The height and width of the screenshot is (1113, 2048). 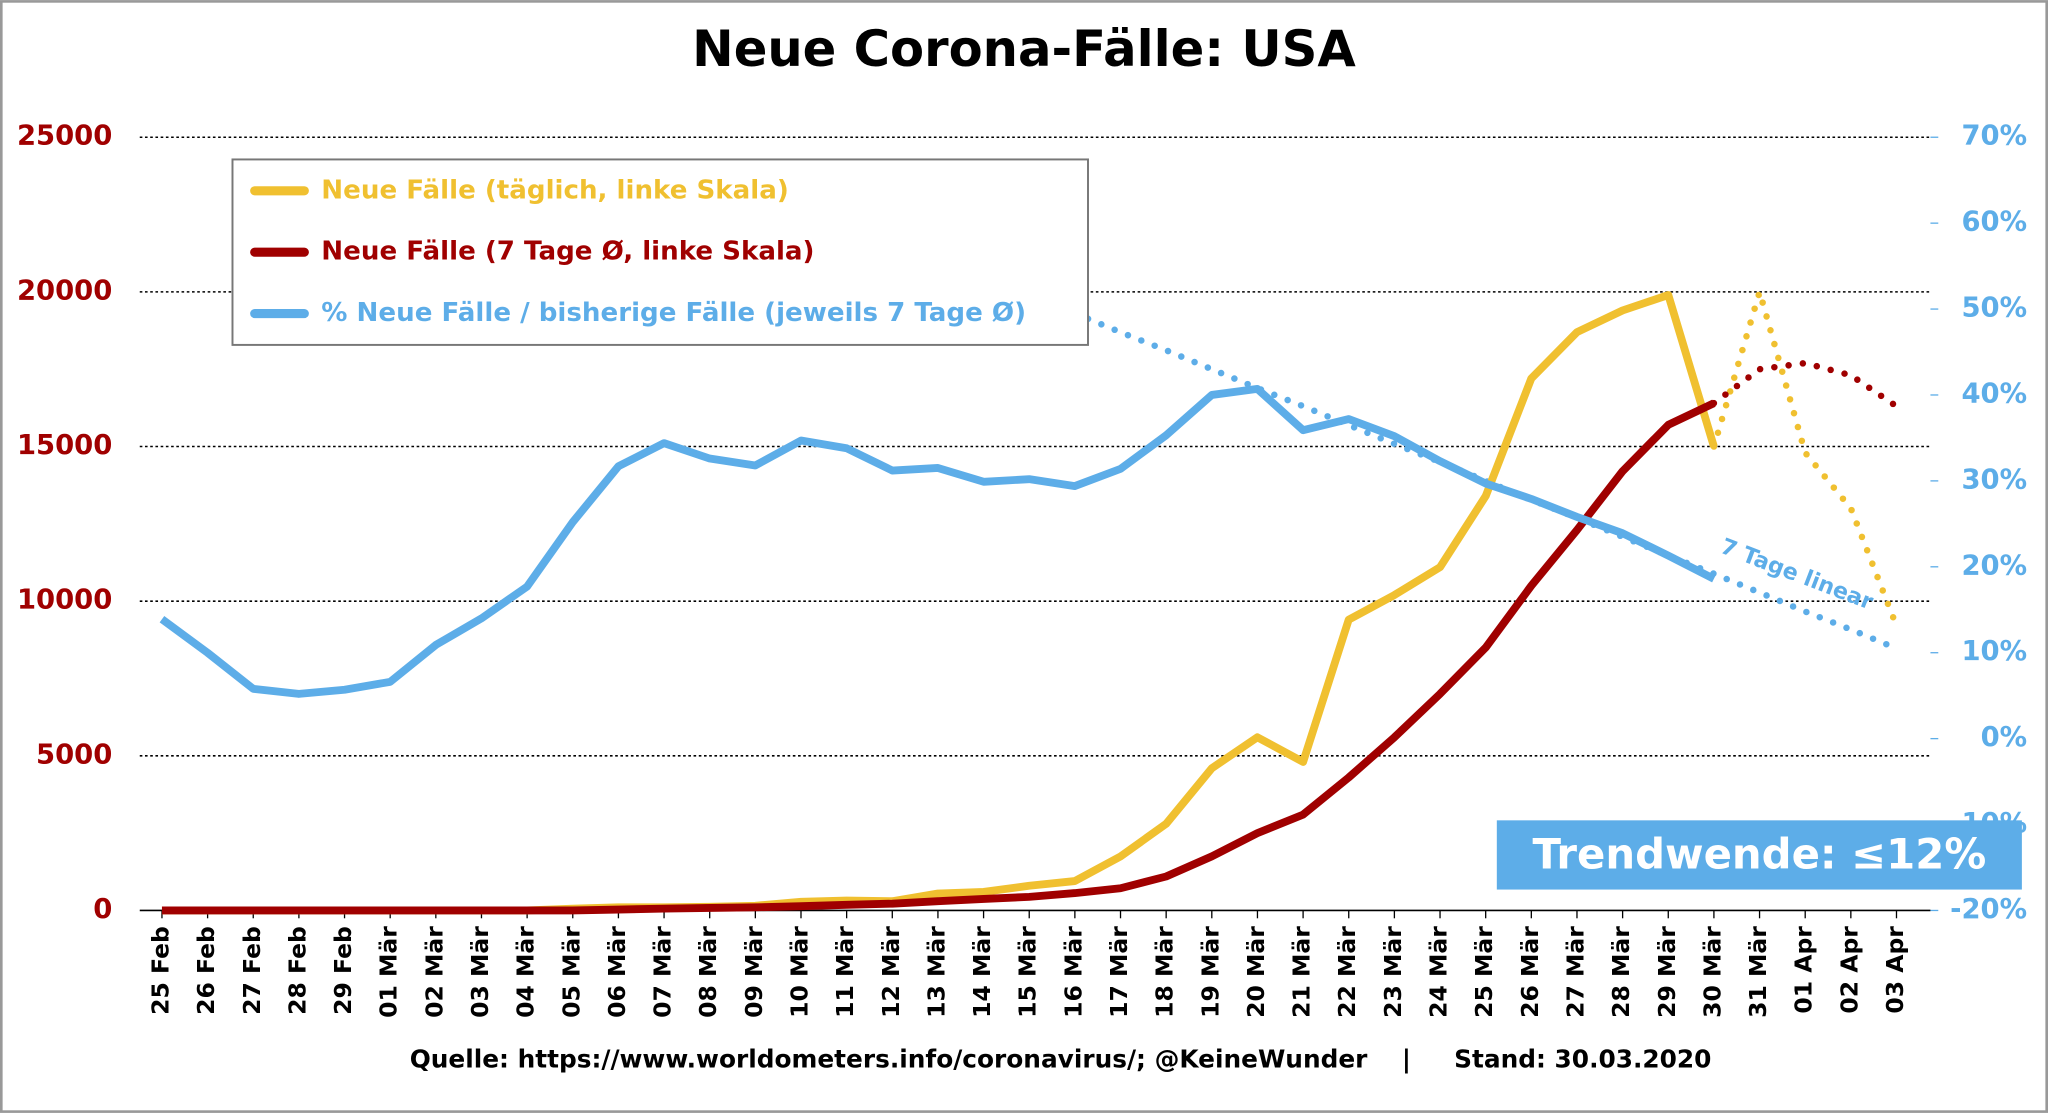 I want to click on x-tick-label: 17 Mär, so click(x=1119, y=972).